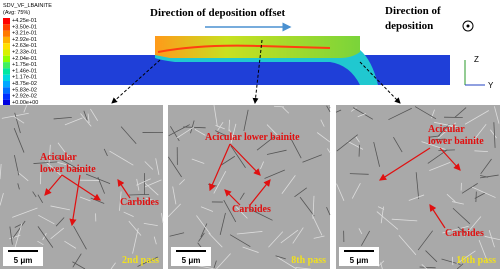  What do you see at coordinates (24, 27) in the screenshot?
I see `legend-label: +3.50e-01` at bounding box center [24, 27].